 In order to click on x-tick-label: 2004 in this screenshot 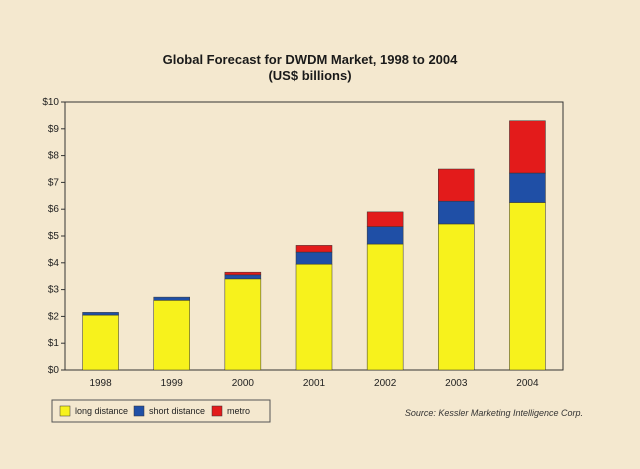, I will do `click(527, 383)`.